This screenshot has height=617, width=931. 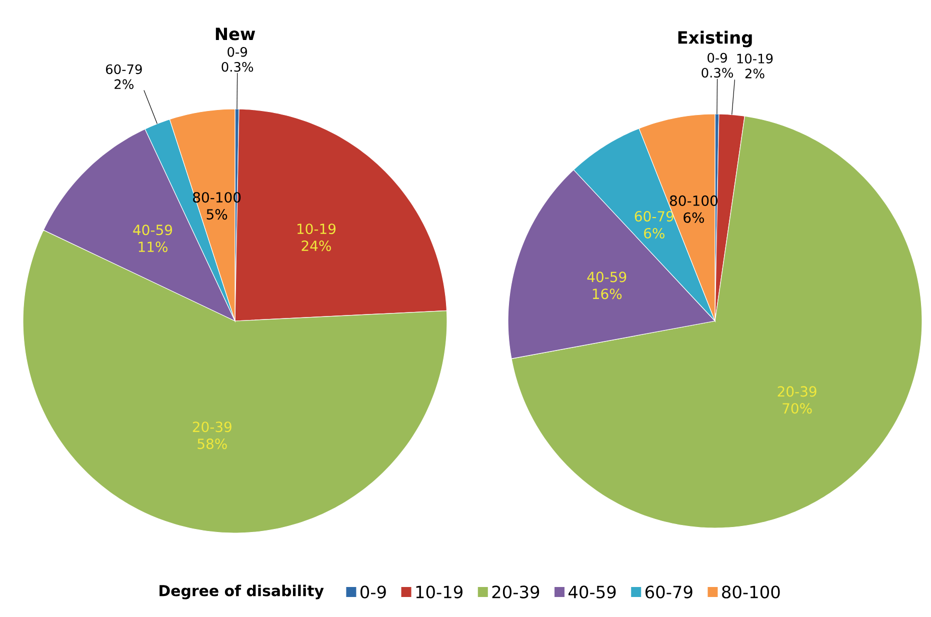 What do you see at coordinates (373, 592) in the screenshot?
I see `legend-label: 0-9` at bounding box center [373, 592].